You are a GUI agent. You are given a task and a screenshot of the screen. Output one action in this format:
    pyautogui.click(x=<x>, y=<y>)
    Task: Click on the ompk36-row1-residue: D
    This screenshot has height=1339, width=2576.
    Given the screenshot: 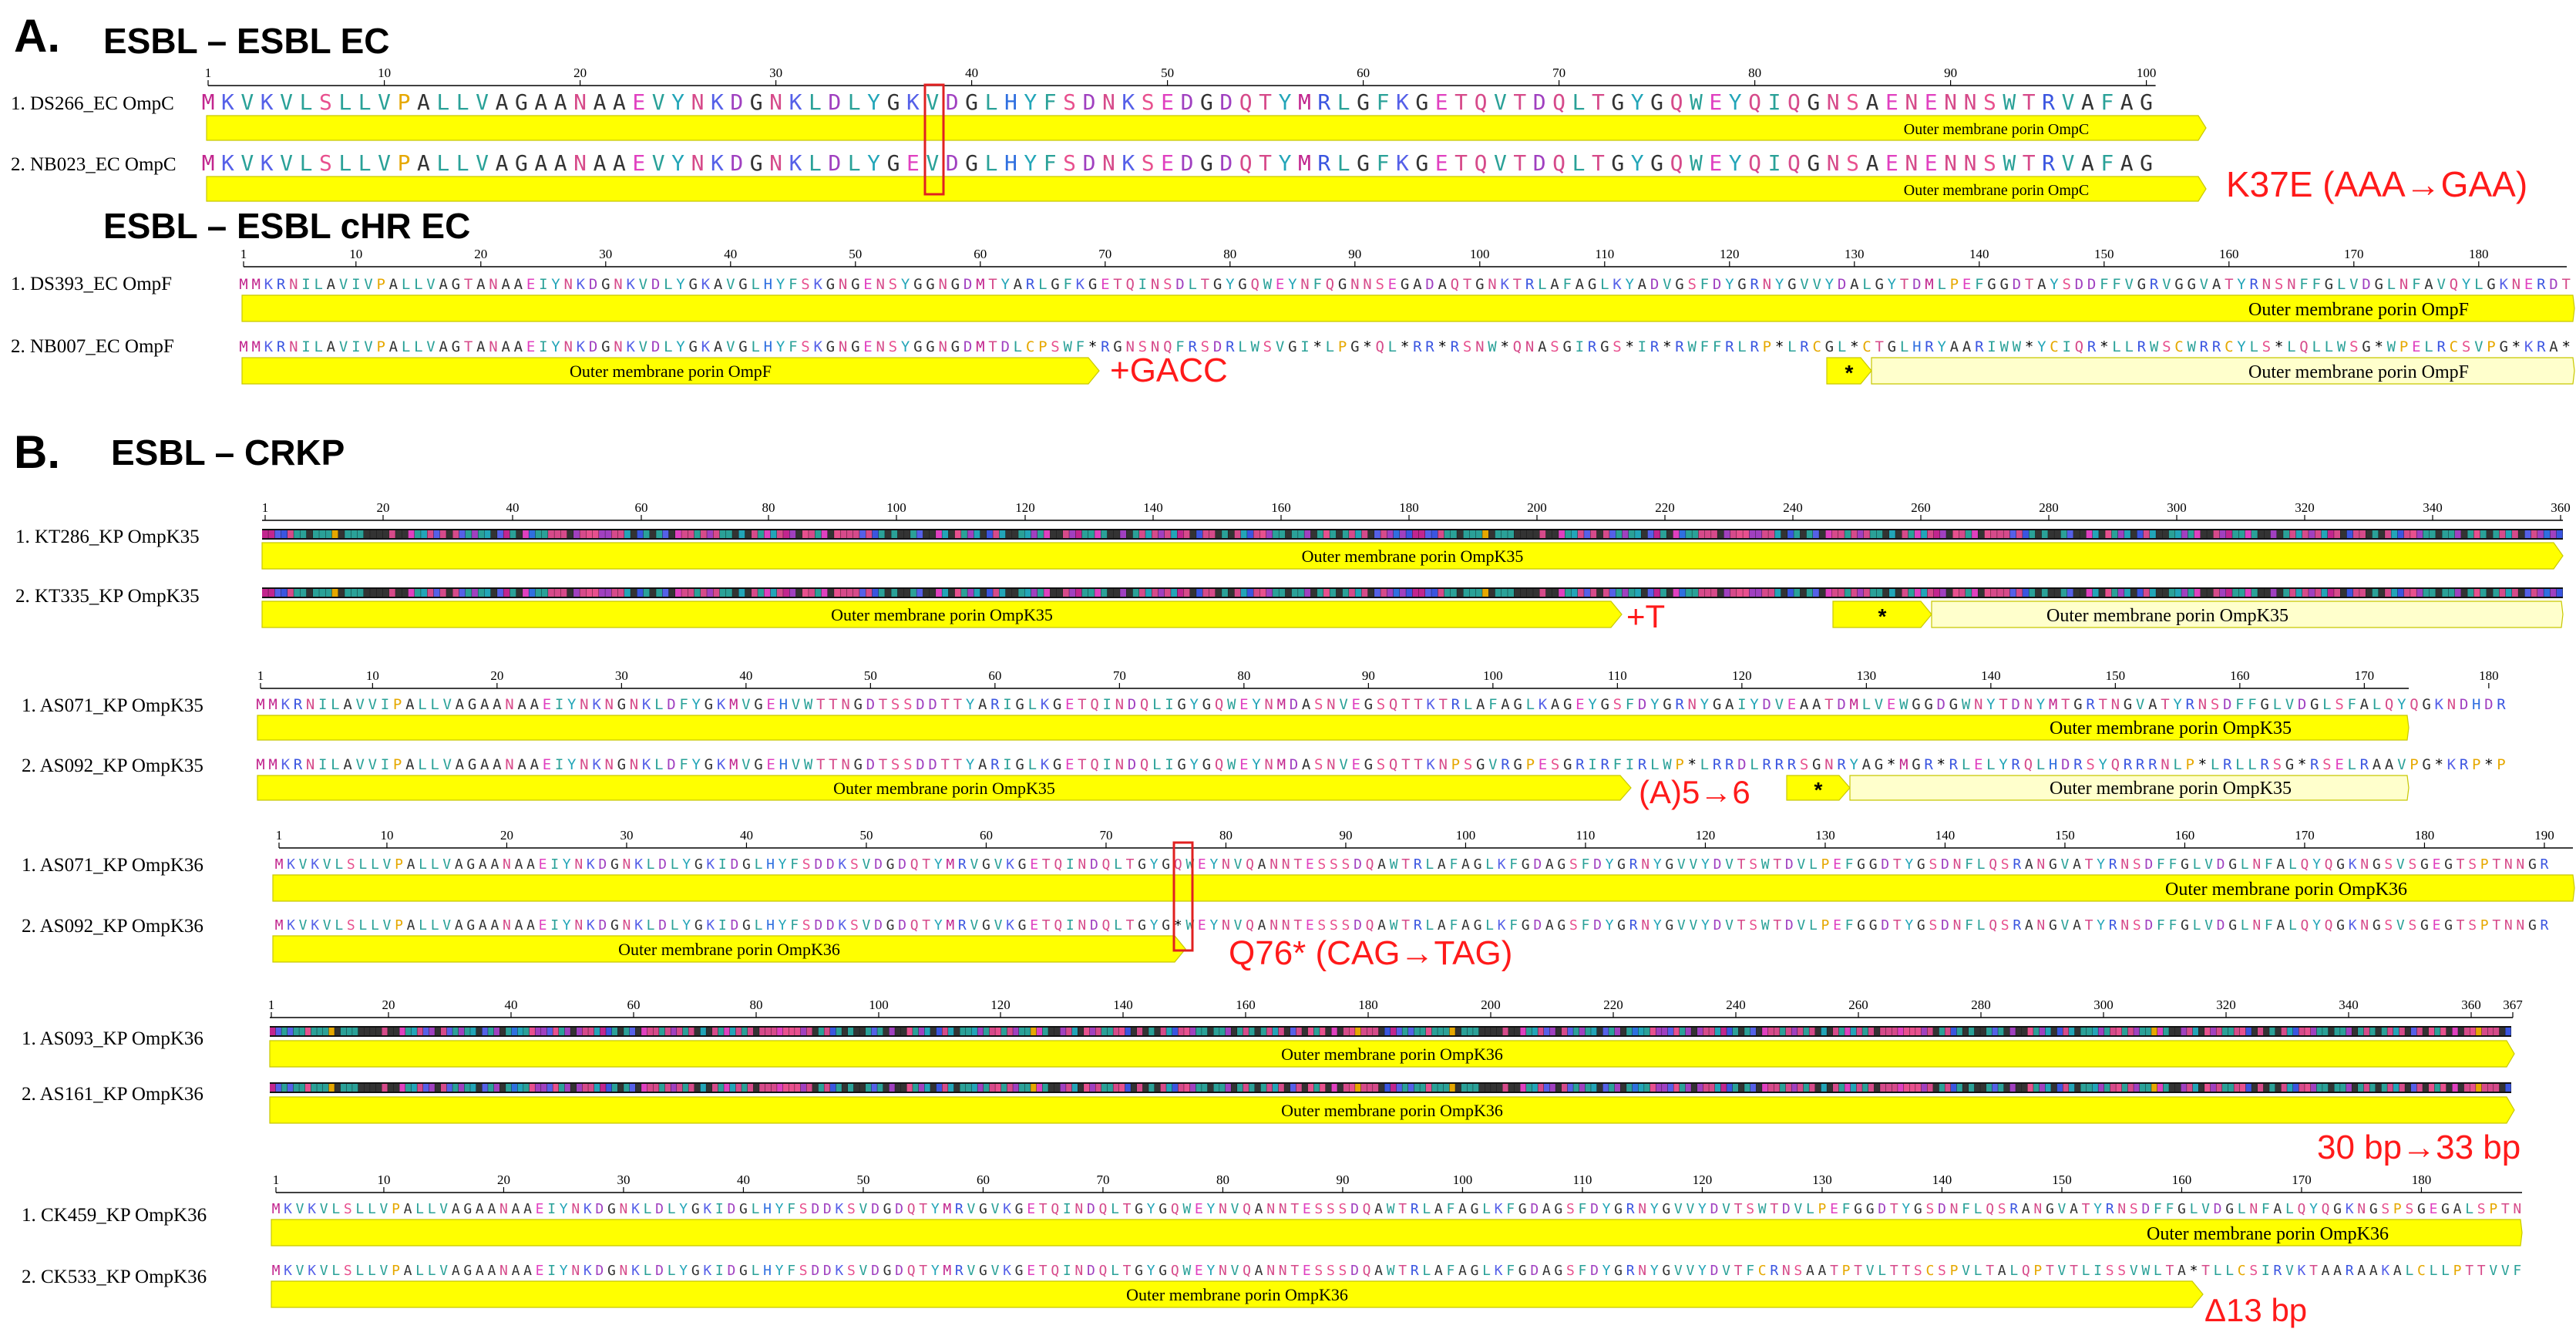 What is the action you would take?
    pyautogui.click(x=1717, y=865)
    